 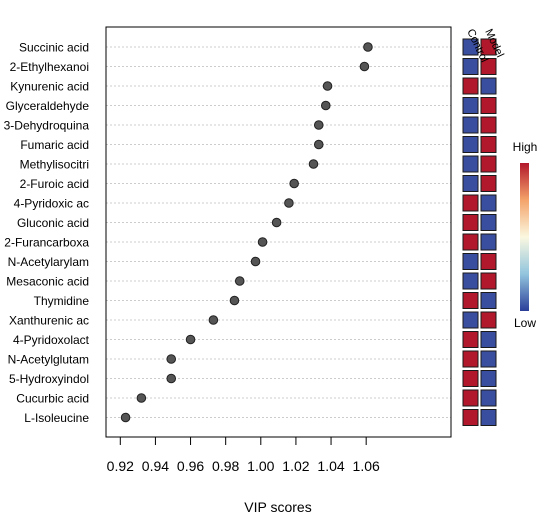 I want to click on metabolite-label: 3-Dehydroquina, so click(x=47, y=126).